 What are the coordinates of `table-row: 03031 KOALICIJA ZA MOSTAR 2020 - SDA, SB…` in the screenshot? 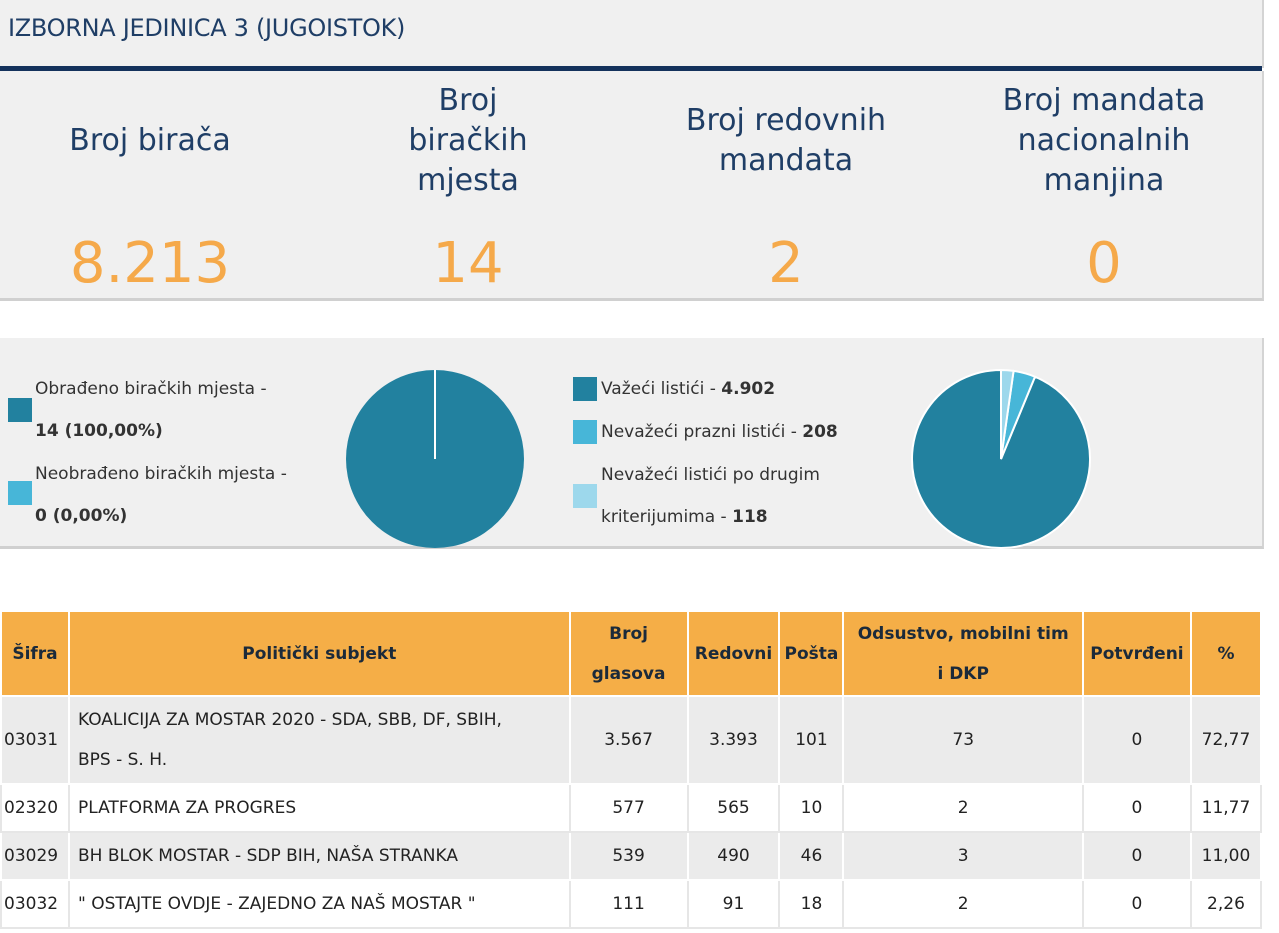 It's located at (631, 740).